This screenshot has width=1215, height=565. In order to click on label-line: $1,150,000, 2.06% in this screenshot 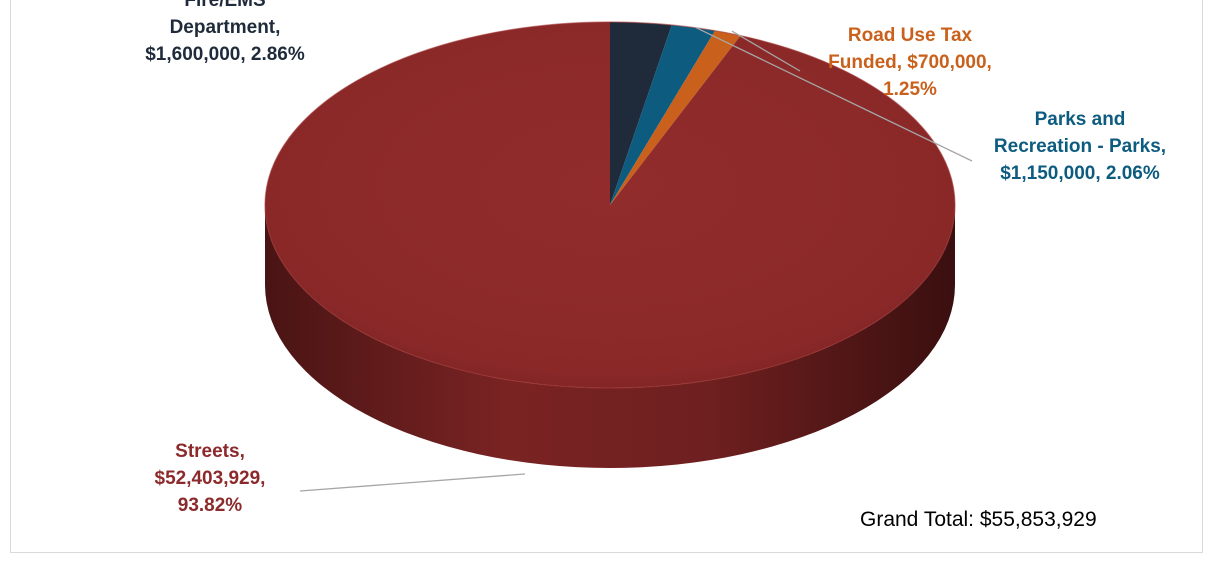, I will do `click(1080, 173)`.